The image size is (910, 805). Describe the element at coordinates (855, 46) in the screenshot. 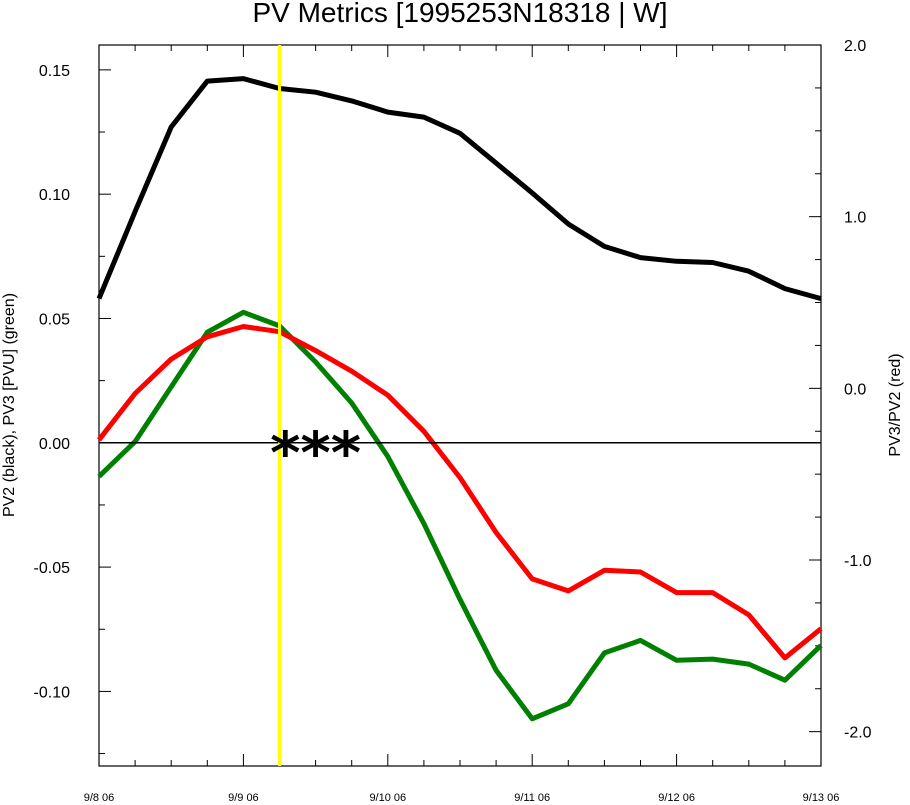

I see `right-tick-label-0: 2.0` at that location.